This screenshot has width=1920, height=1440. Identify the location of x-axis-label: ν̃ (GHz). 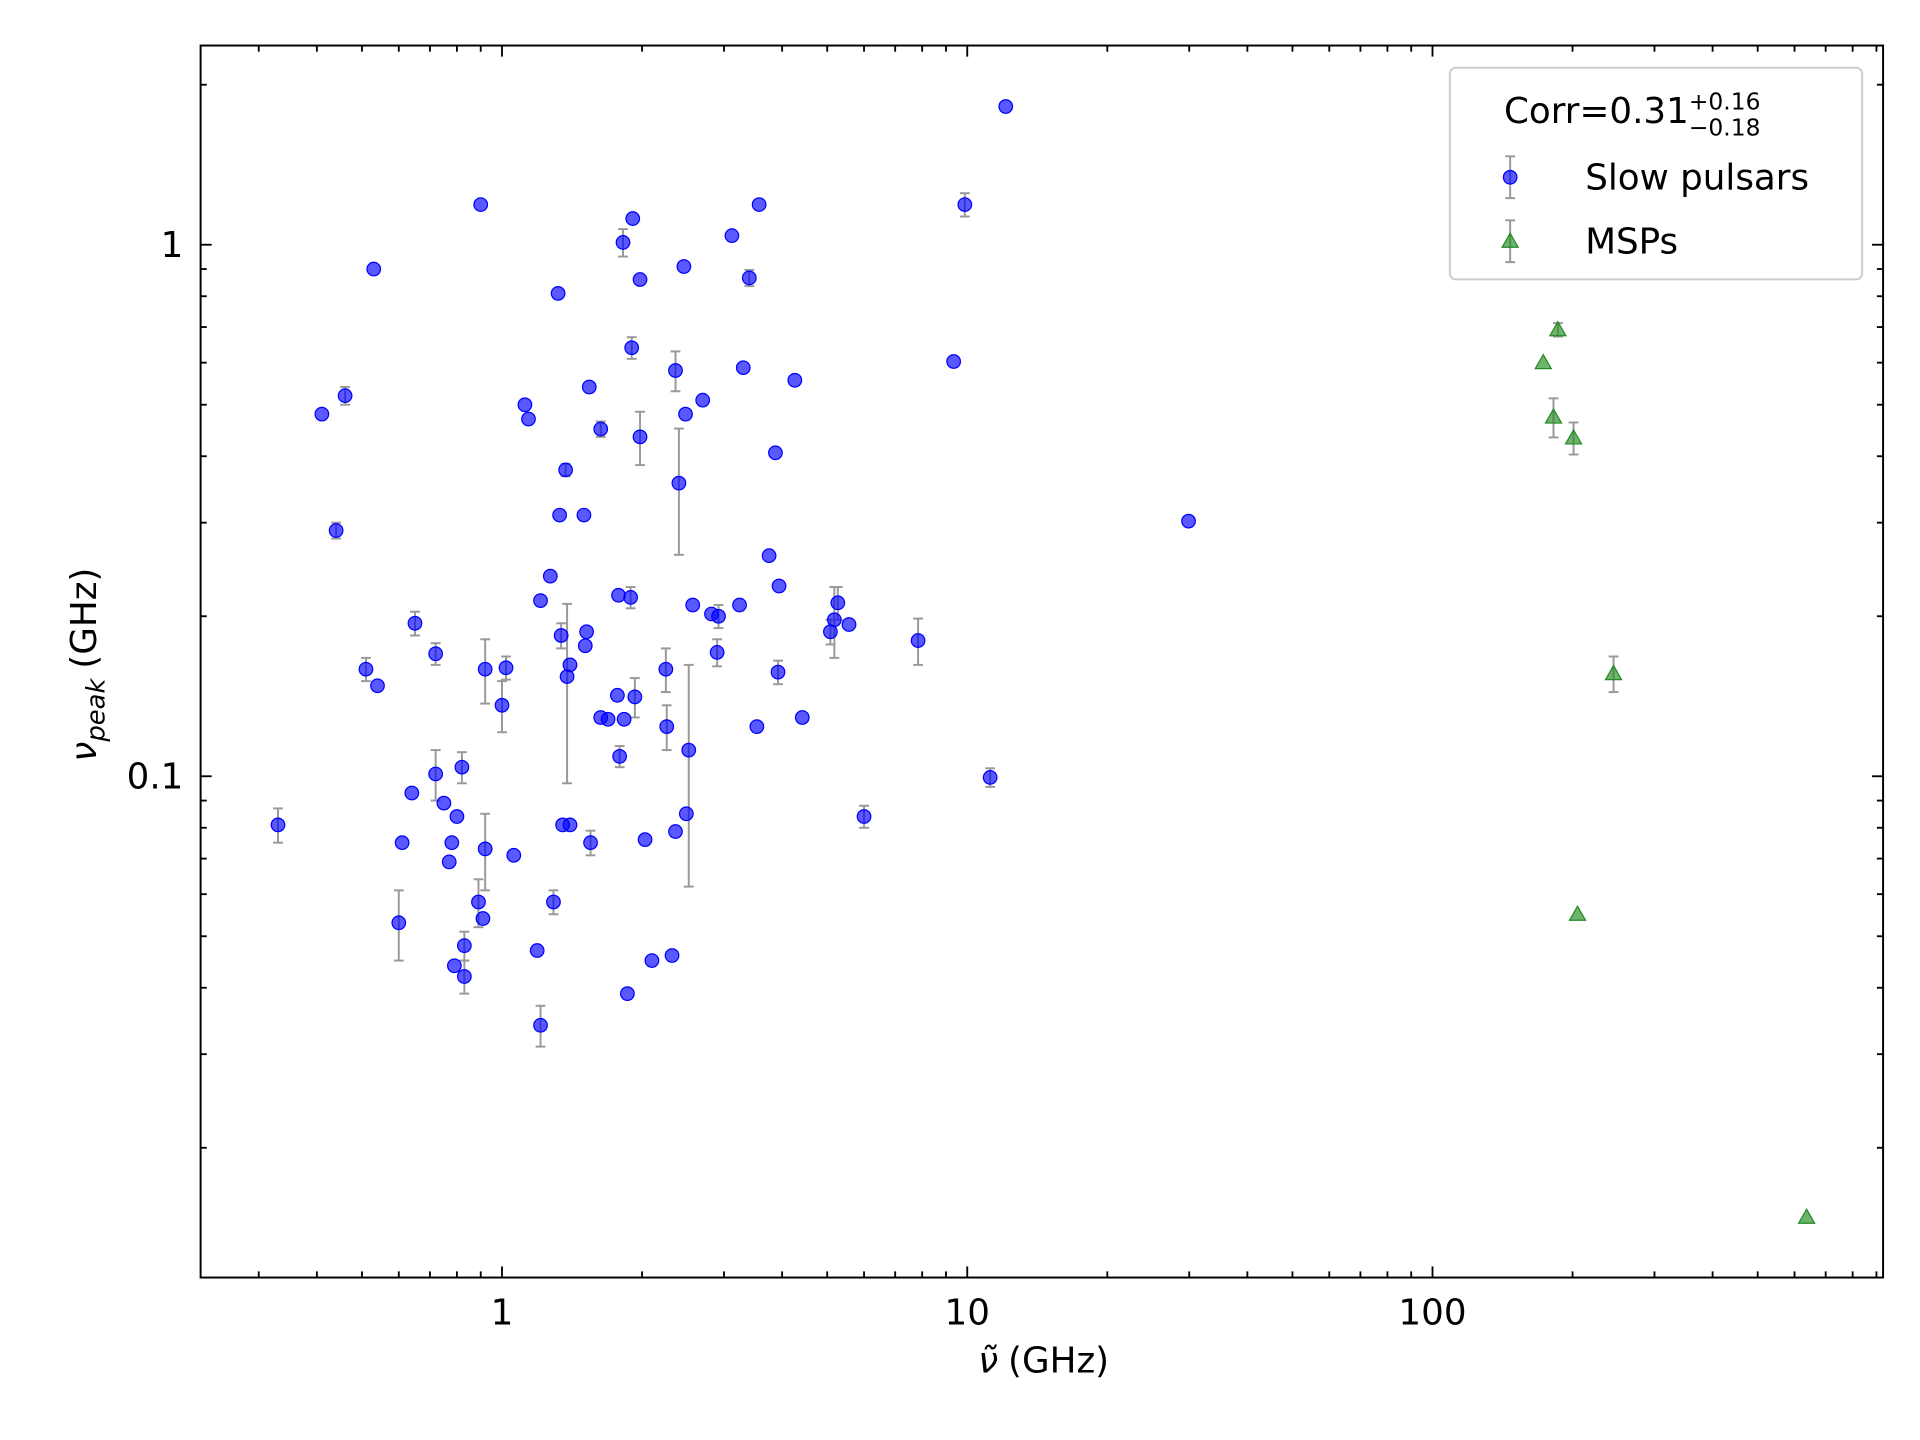
(1043, 1360).